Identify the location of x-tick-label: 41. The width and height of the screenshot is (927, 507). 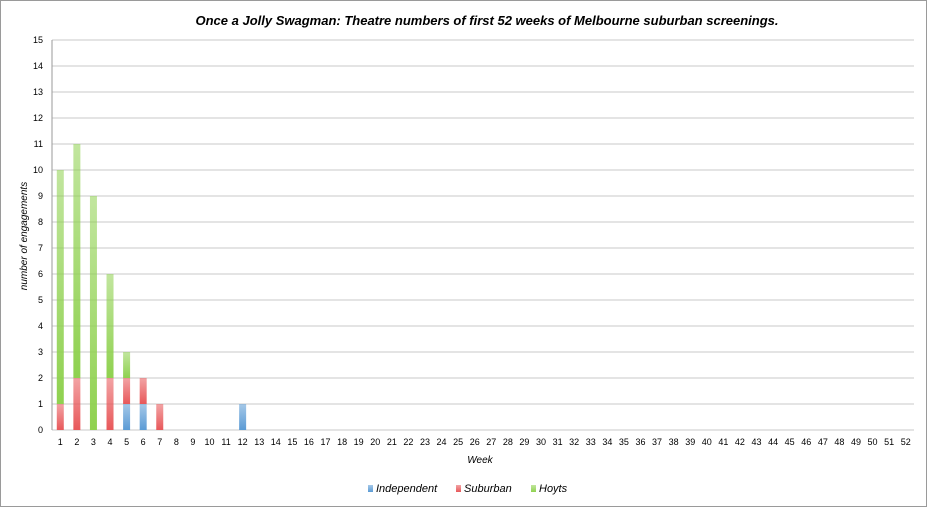
(723, 442).